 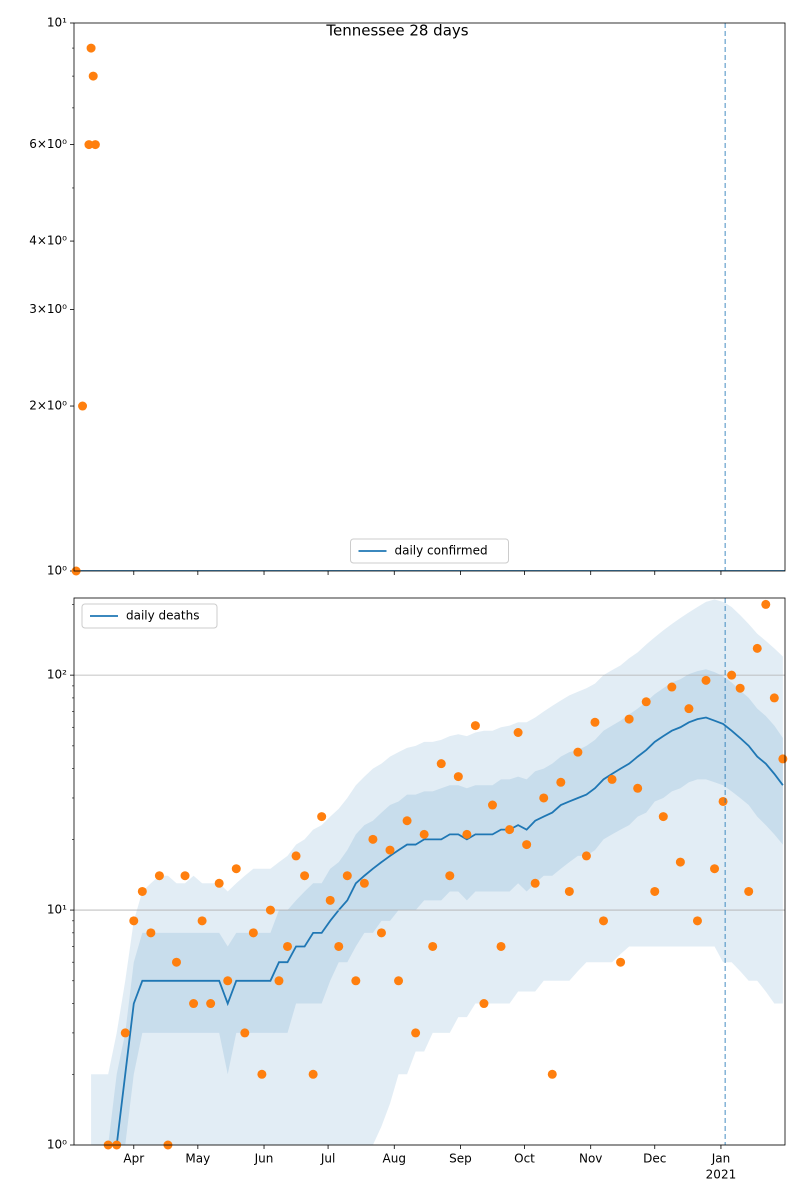 I want to click on x-tick-label: Nov, so click(x=590, y=1159).